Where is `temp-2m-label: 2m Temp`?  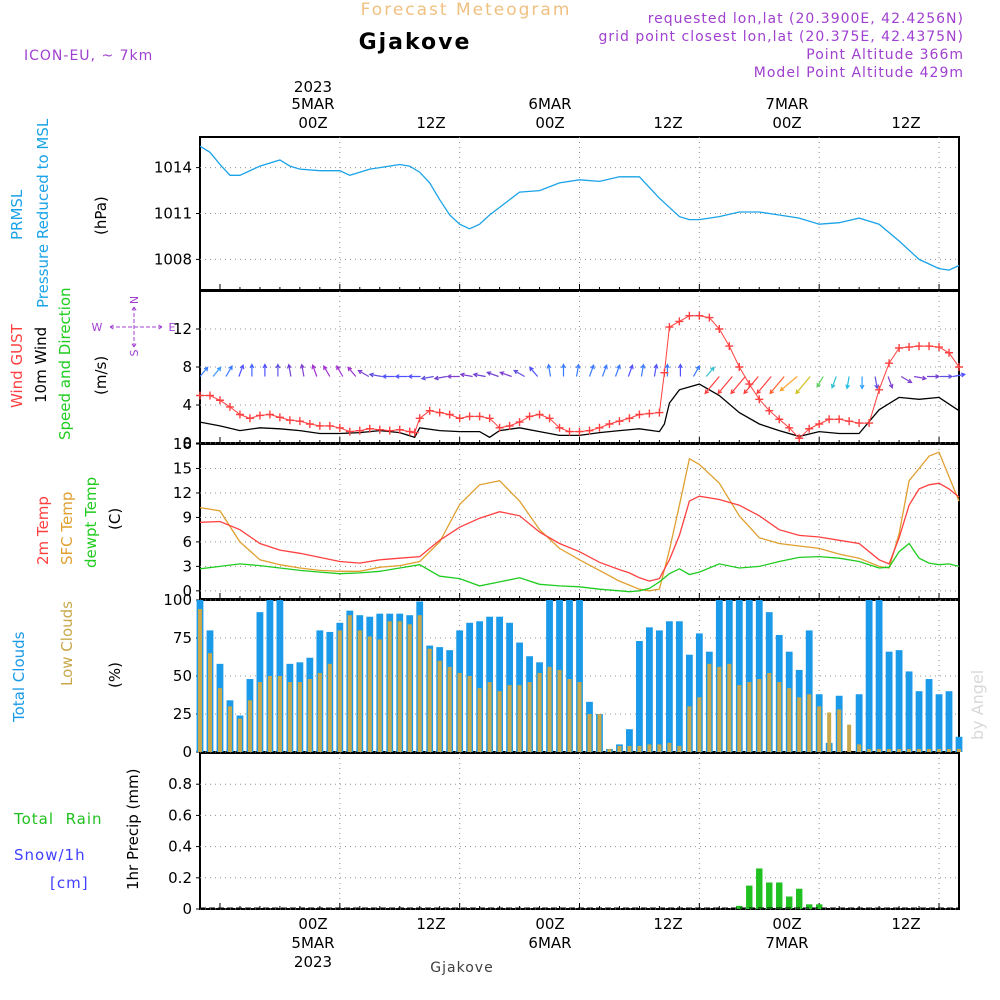 temp-2m-label: 2m Temp is located at coordinates (43, 530).